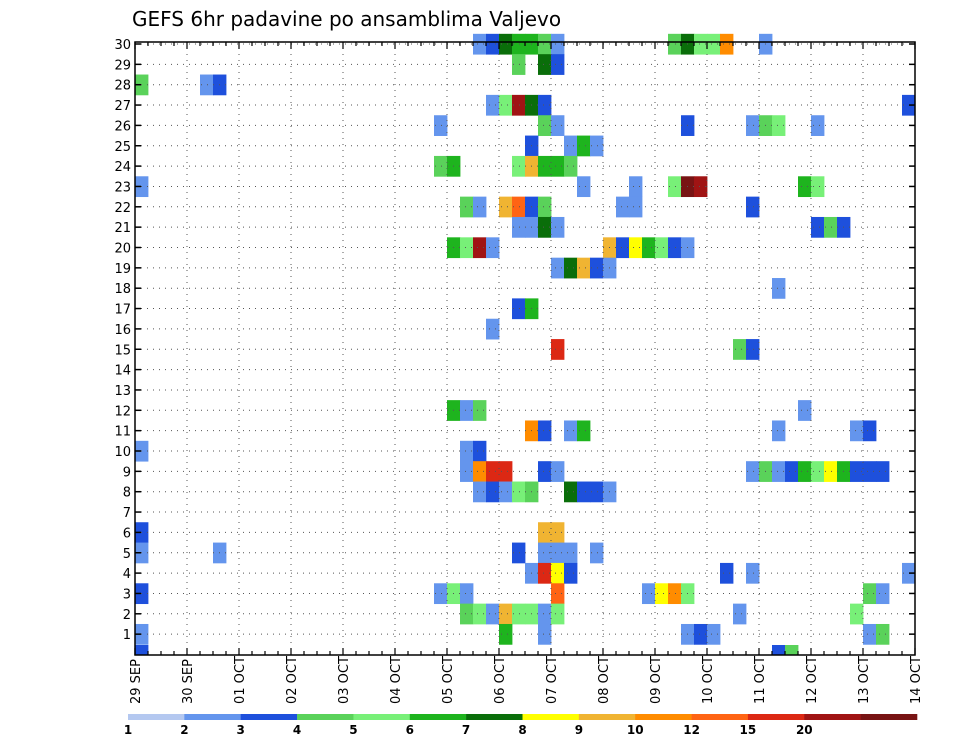 This screenshot has width=960, height=742. What do you see at coordinates (240, 680) in the screenshot?
I see `x-tick-label: 01 OCT` at bounding box center [240, 680].